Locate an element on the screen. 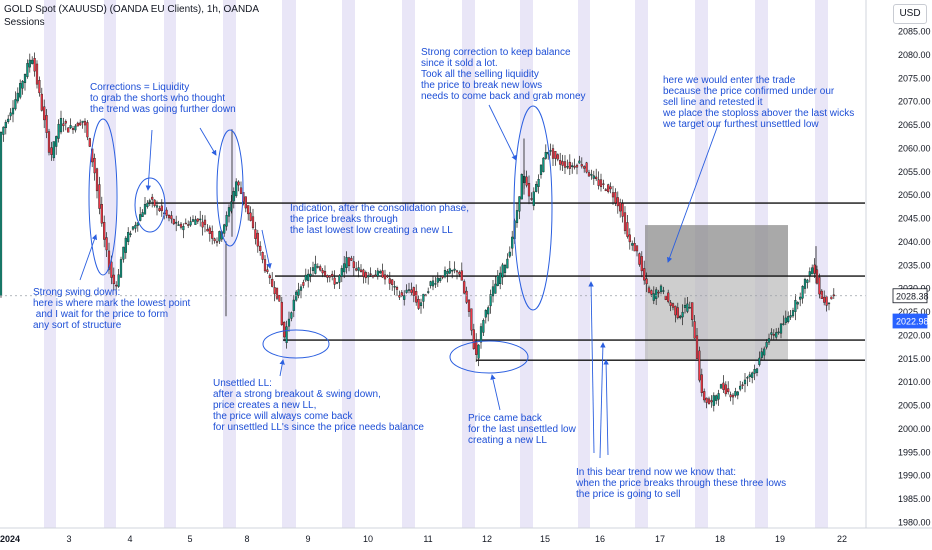 This screenshot has width=932, height=550. price-label-box is located at coordinates (910, 321).